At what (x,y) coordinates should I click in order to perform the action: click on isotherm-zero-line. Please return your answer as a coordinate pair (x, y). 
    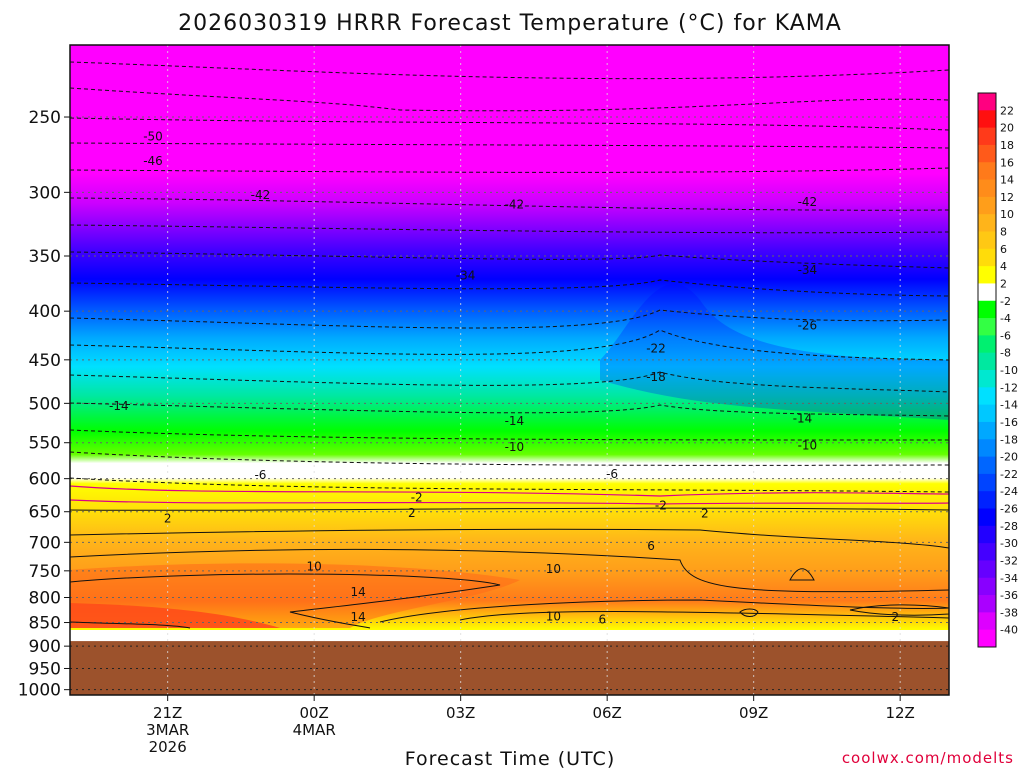
    Looking at the image, I should click on (509, 502).